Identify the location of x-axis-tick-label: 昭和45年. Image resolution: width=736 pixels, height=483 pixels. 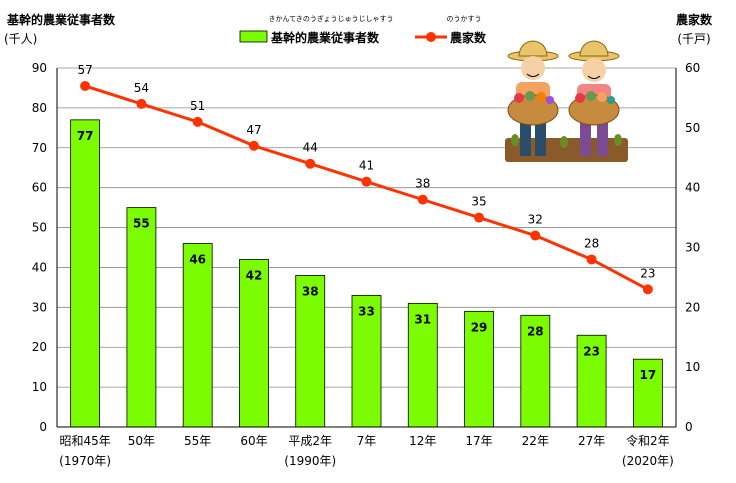
(84, 441).